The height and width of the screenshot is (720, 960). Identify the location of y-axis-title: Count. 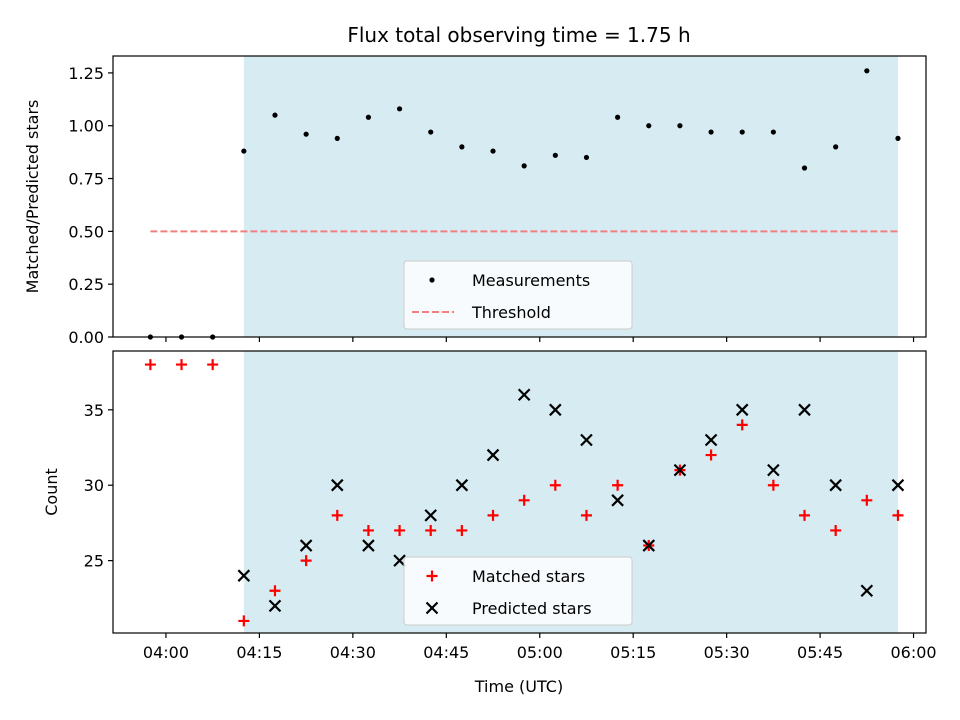
(51, 492).